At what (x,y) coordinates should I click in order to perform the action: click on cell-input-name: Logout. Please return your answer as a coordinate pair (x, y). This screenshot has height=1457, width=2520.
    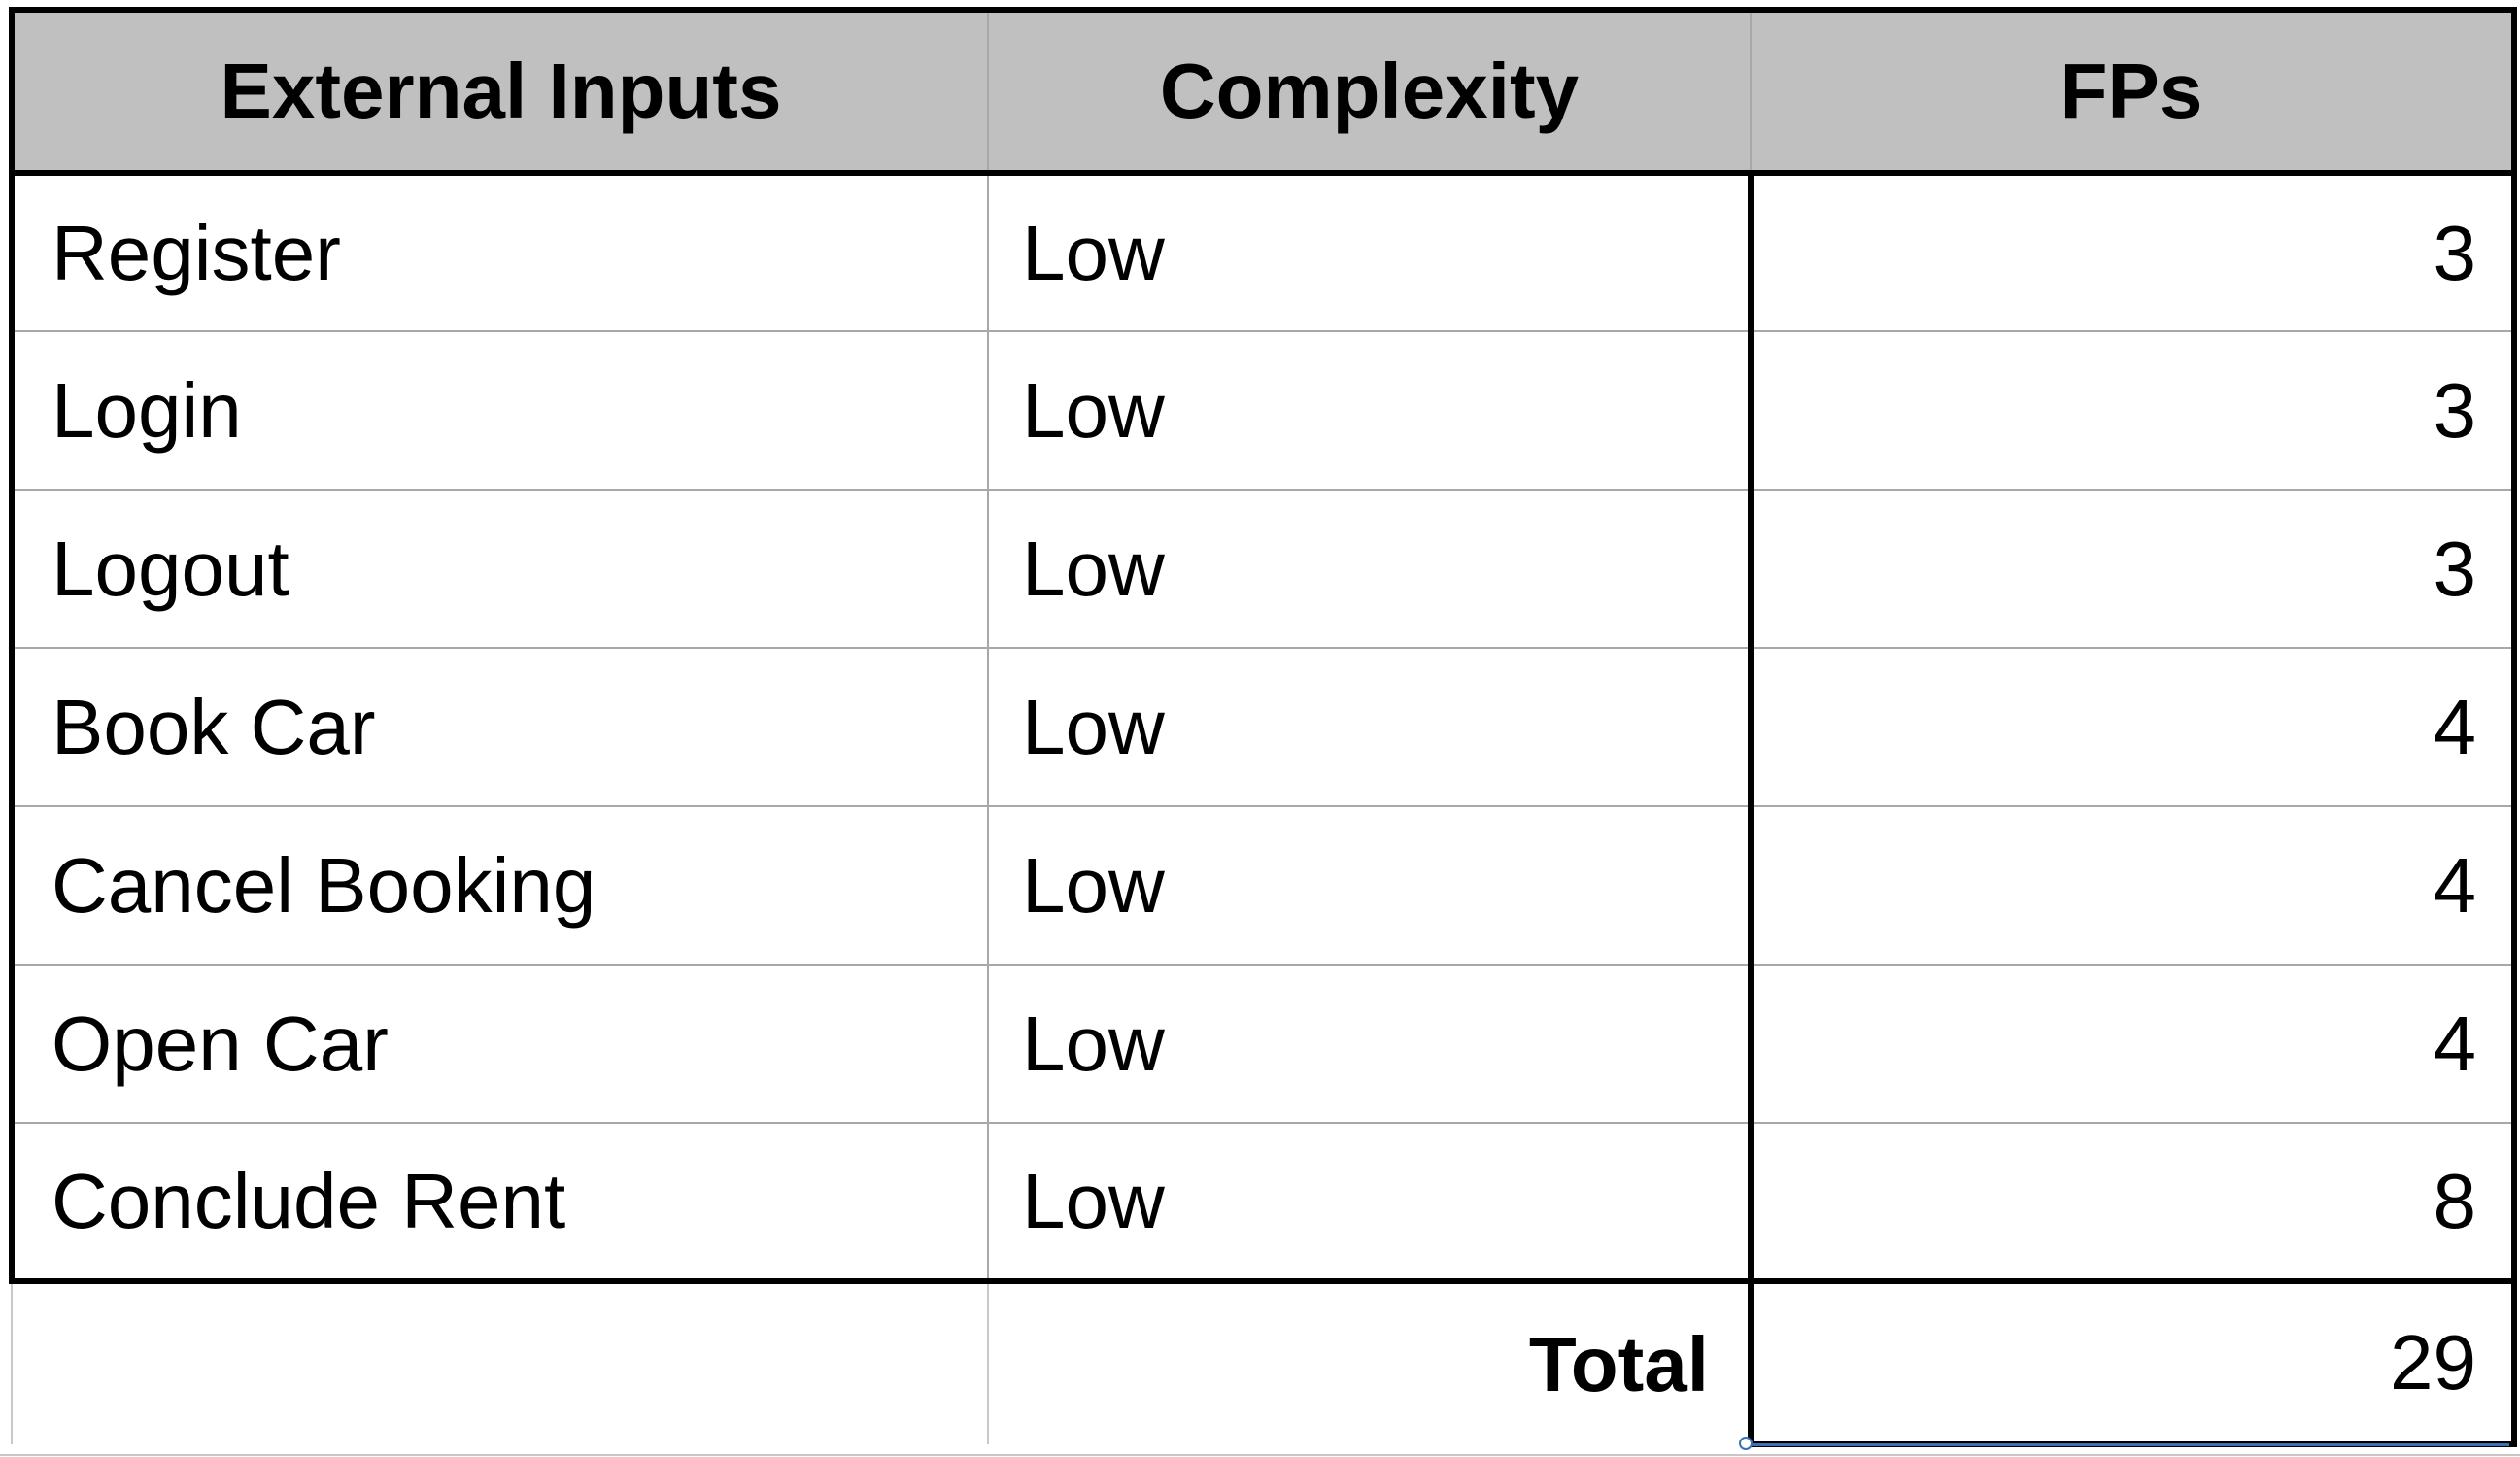
    Looking at the image, I should click on (499, 569).